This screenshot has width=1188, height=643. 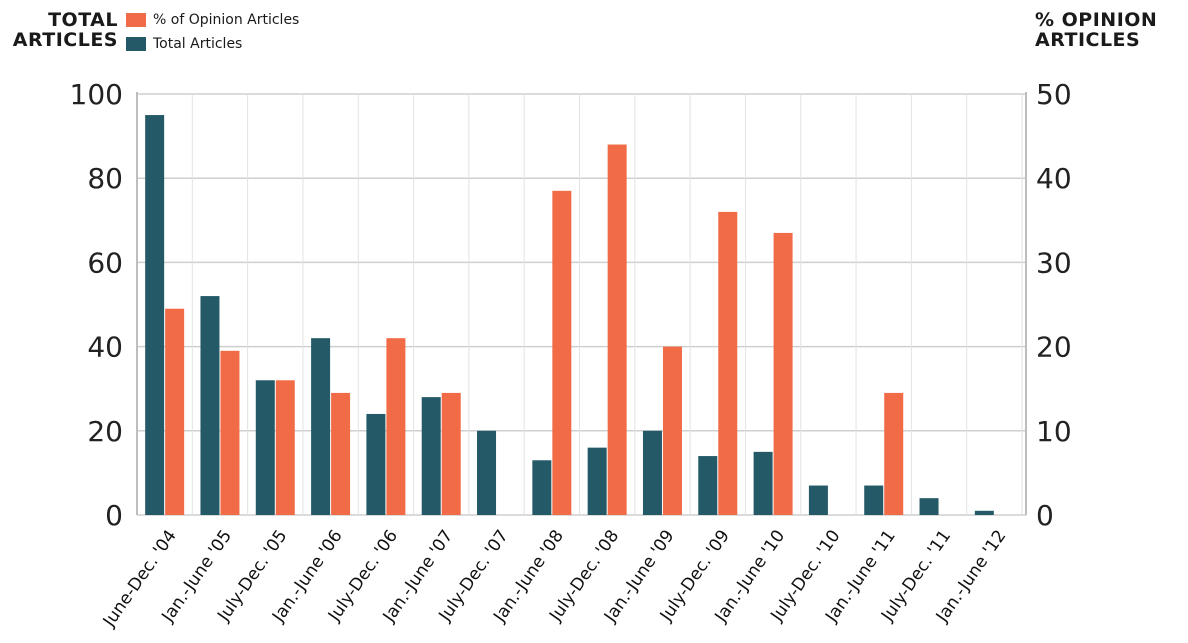 I want to click on y-right-tick-label: 10, so click(x=1054, y=431).